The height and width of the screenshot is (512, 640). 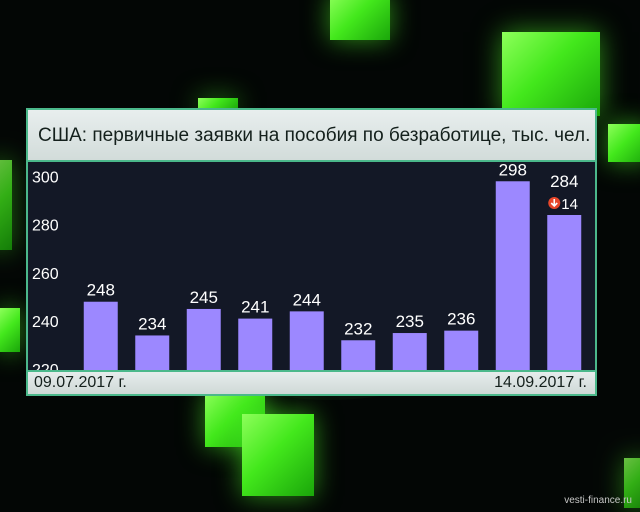 What do you see at coordinates (152, 323) in the screenshot?
I see `bar-value-label: 234` at bounding box center [152, 323].